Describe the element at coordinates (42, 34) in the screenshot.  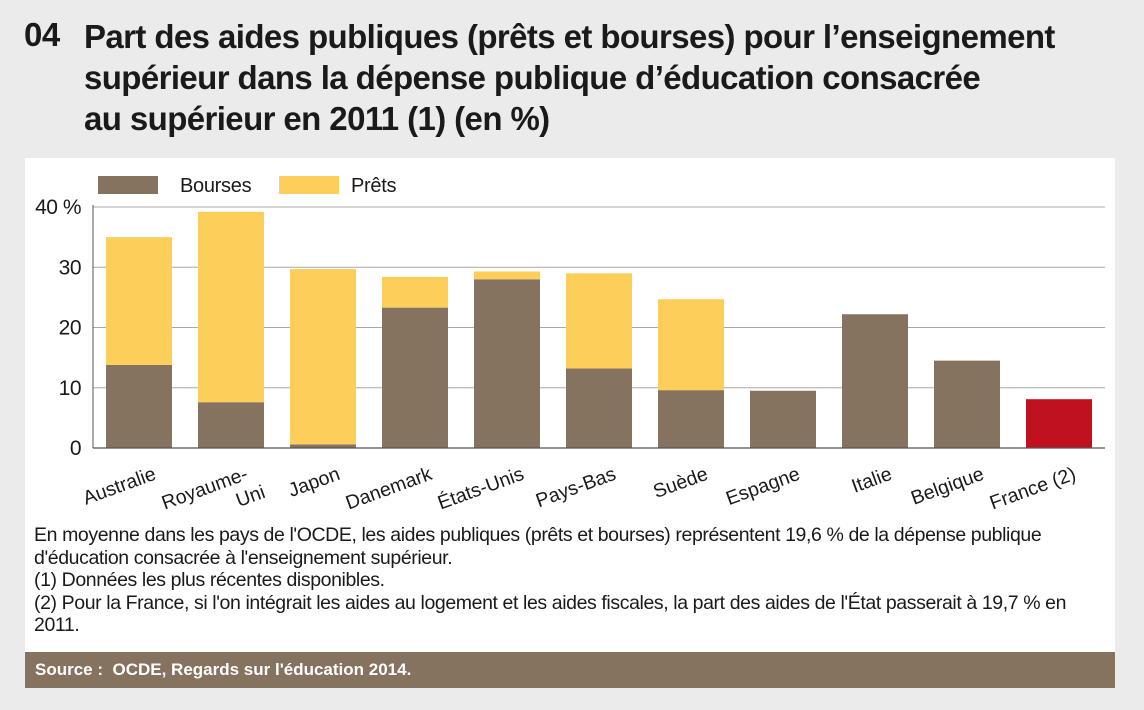
I see `figure-number: 04` at that location.